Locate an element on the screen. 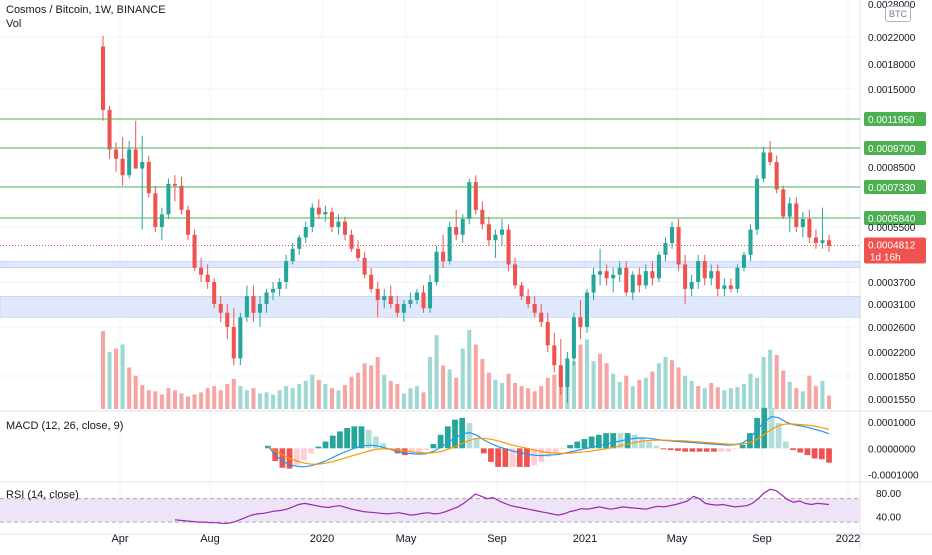  rsi-band is located at coordinates (430, 510).